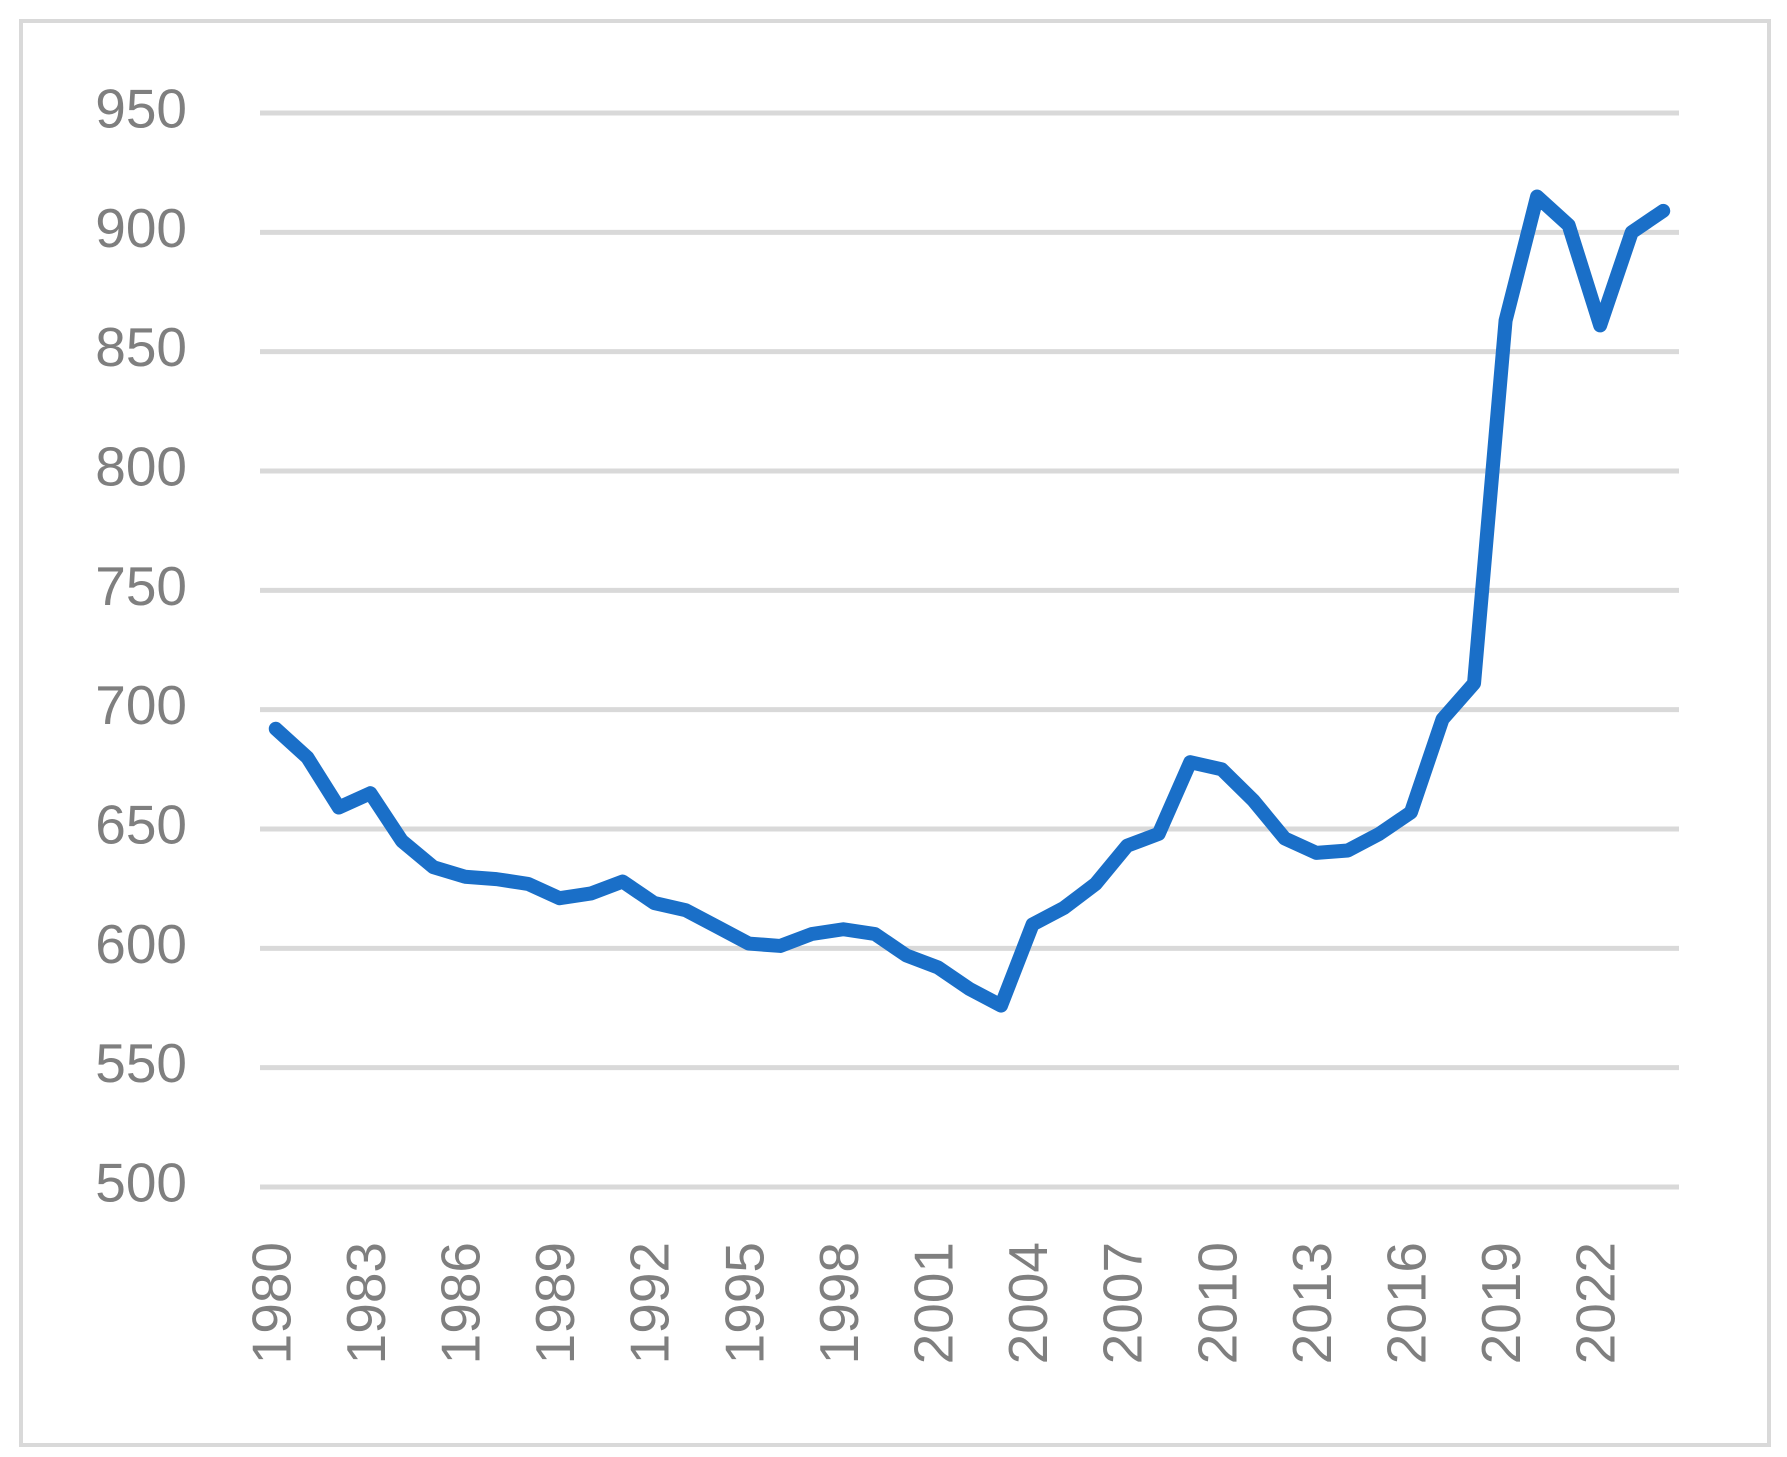 This screenshot has height=1457, width=1787. I want to click on y-tick-label: 500, so click(141, 1183).